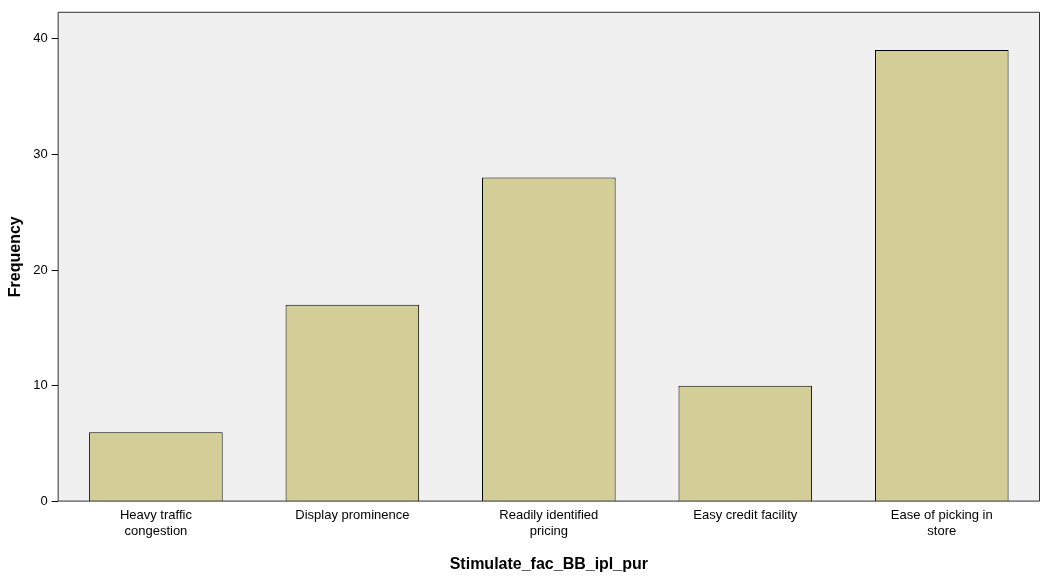 This screenshot has height=580, width=1043. I want to click on x-tick-label: Ease of picking in store, so click(941, 522).